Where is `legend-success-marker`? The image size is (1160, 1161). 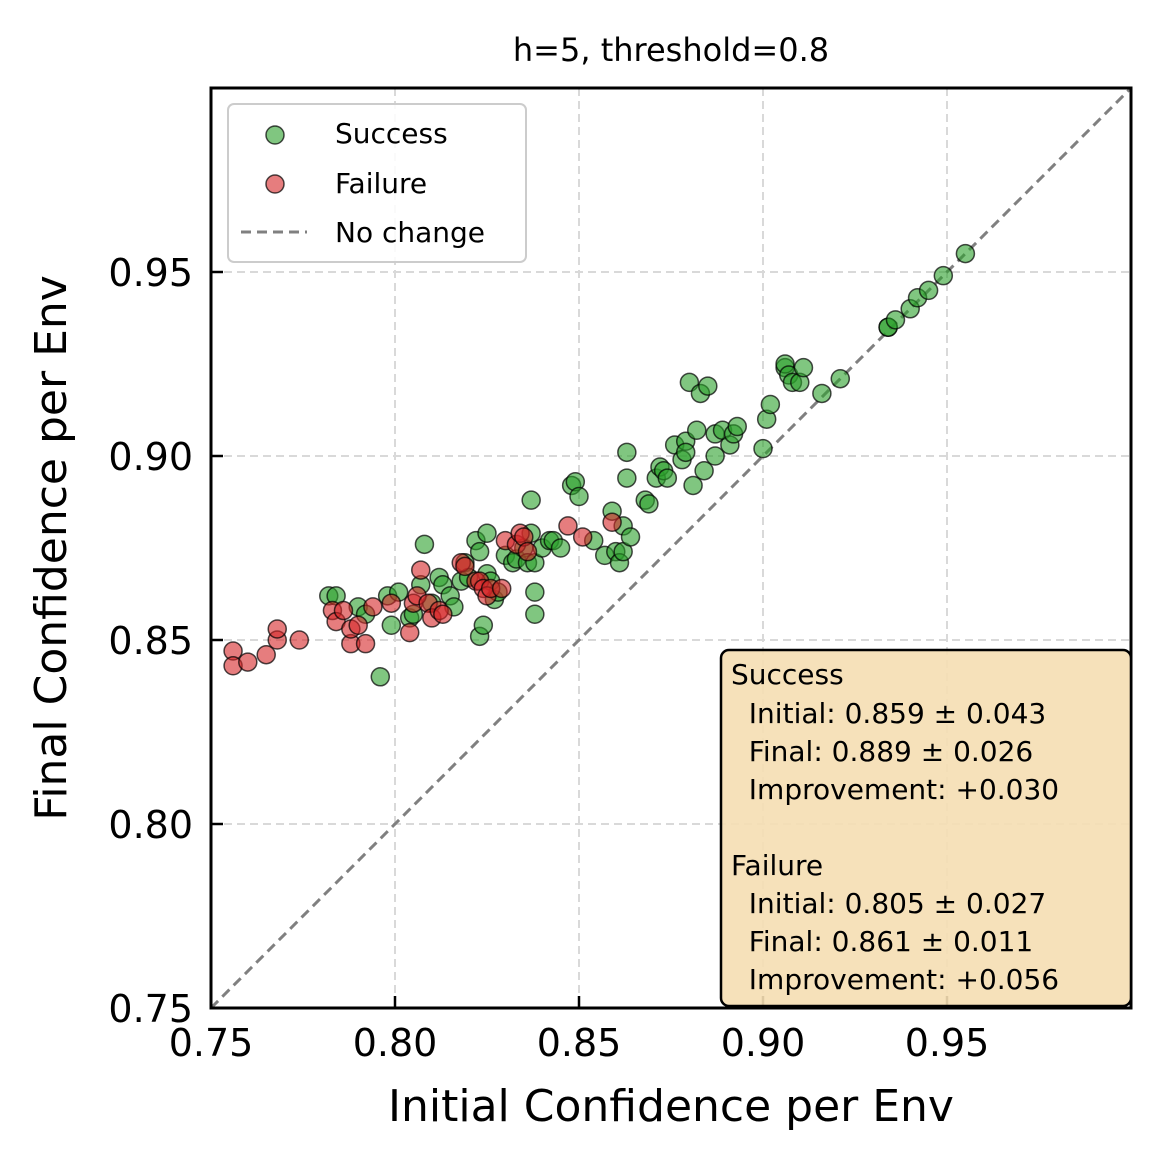
legend-success-marker is located at coordinates (275, 135).